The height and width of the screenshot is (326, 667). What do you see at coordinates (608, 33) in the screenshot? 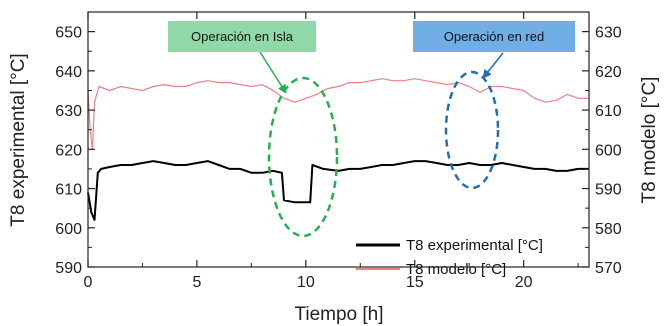
I see `y-right-tick-label: 630` at bounding box center [608, 33].